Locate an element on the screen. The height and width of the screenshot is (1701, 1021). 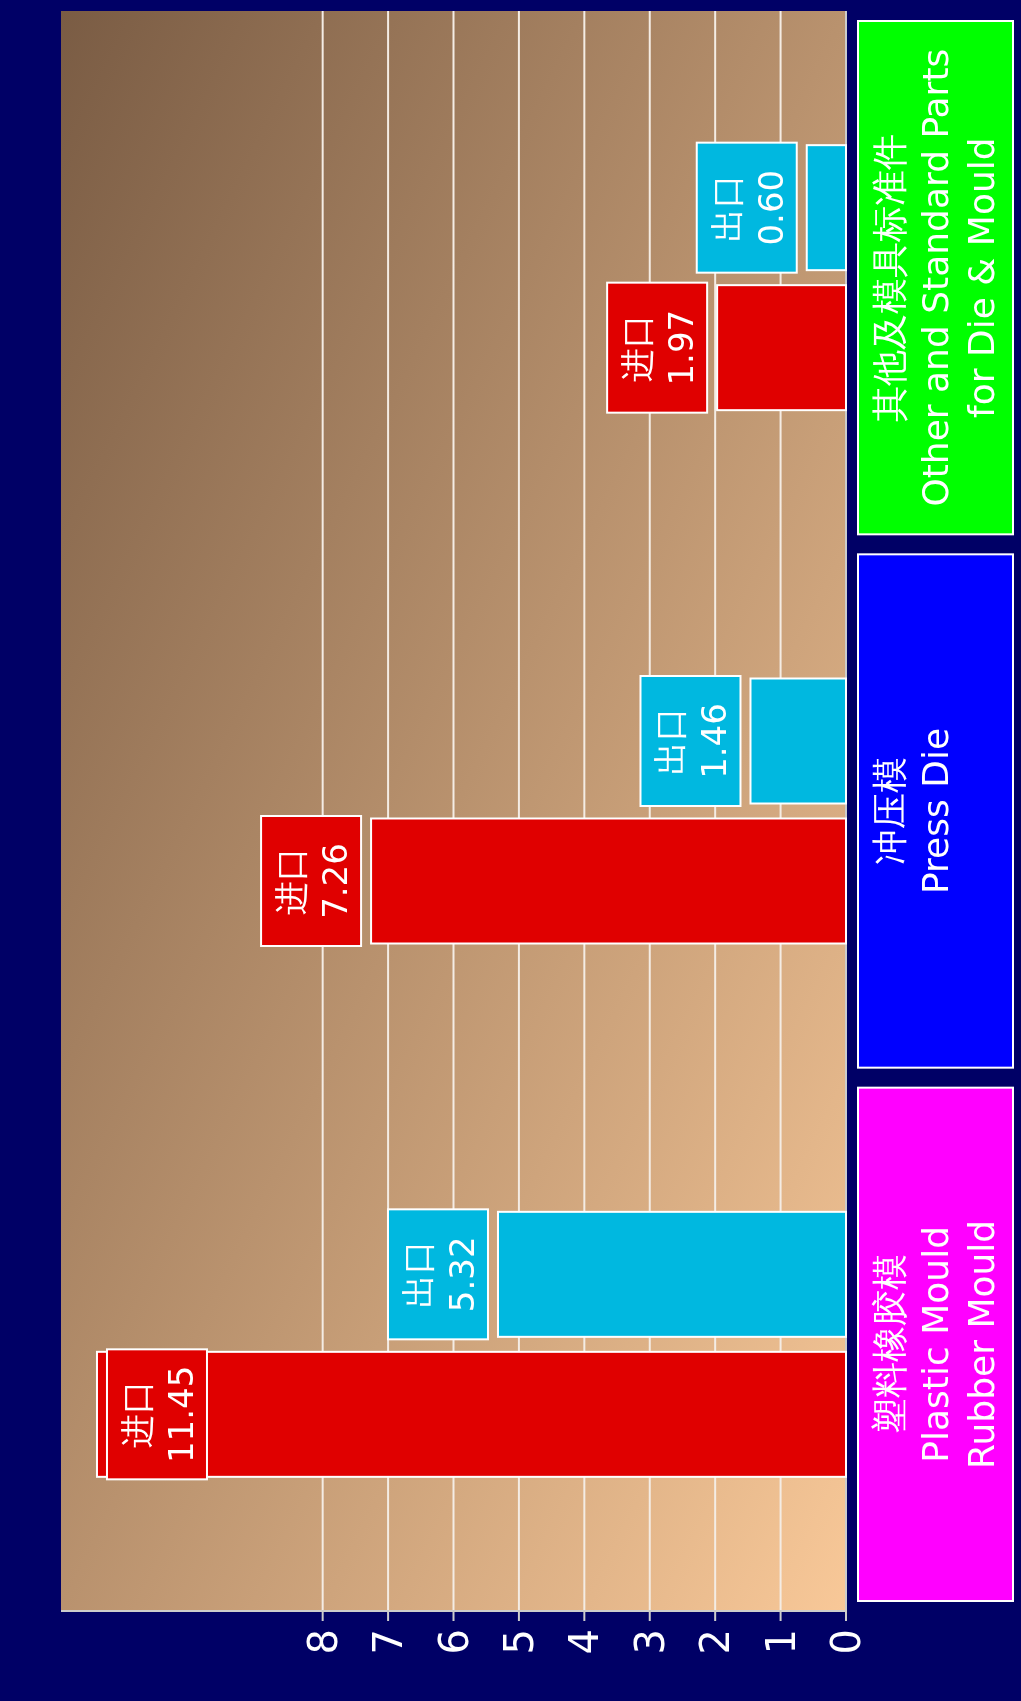
x-tick-label: 2 is located at coordinates (715, 1642).